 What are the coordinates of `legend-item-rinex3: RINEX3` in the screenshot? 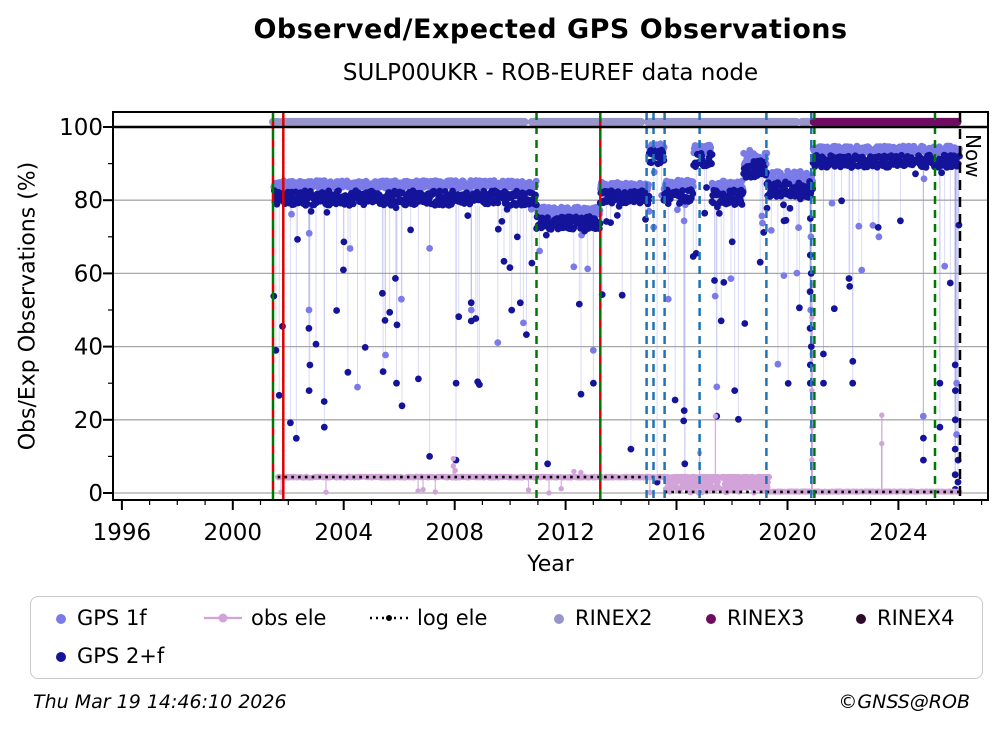 It's located at (754, 618).